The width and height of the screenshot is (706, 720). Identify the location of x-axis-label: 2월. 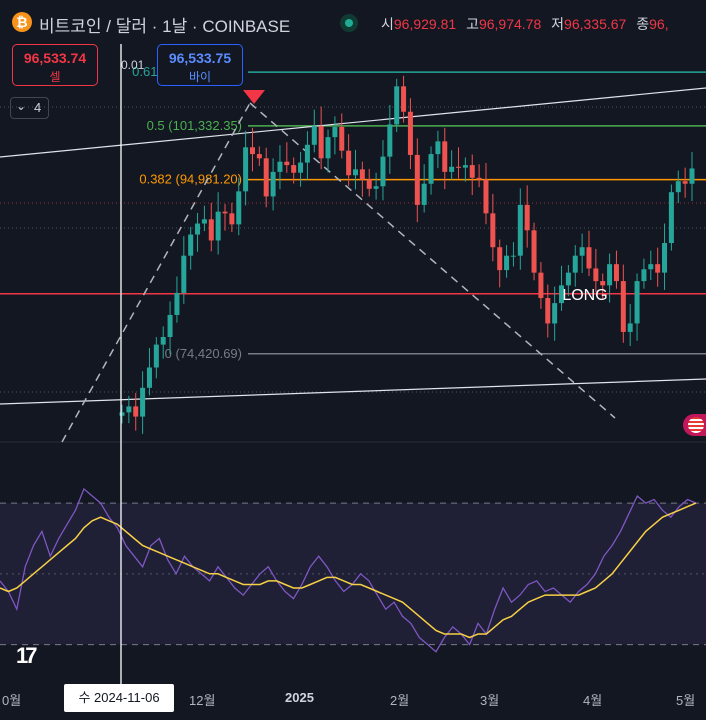
(400, 700).